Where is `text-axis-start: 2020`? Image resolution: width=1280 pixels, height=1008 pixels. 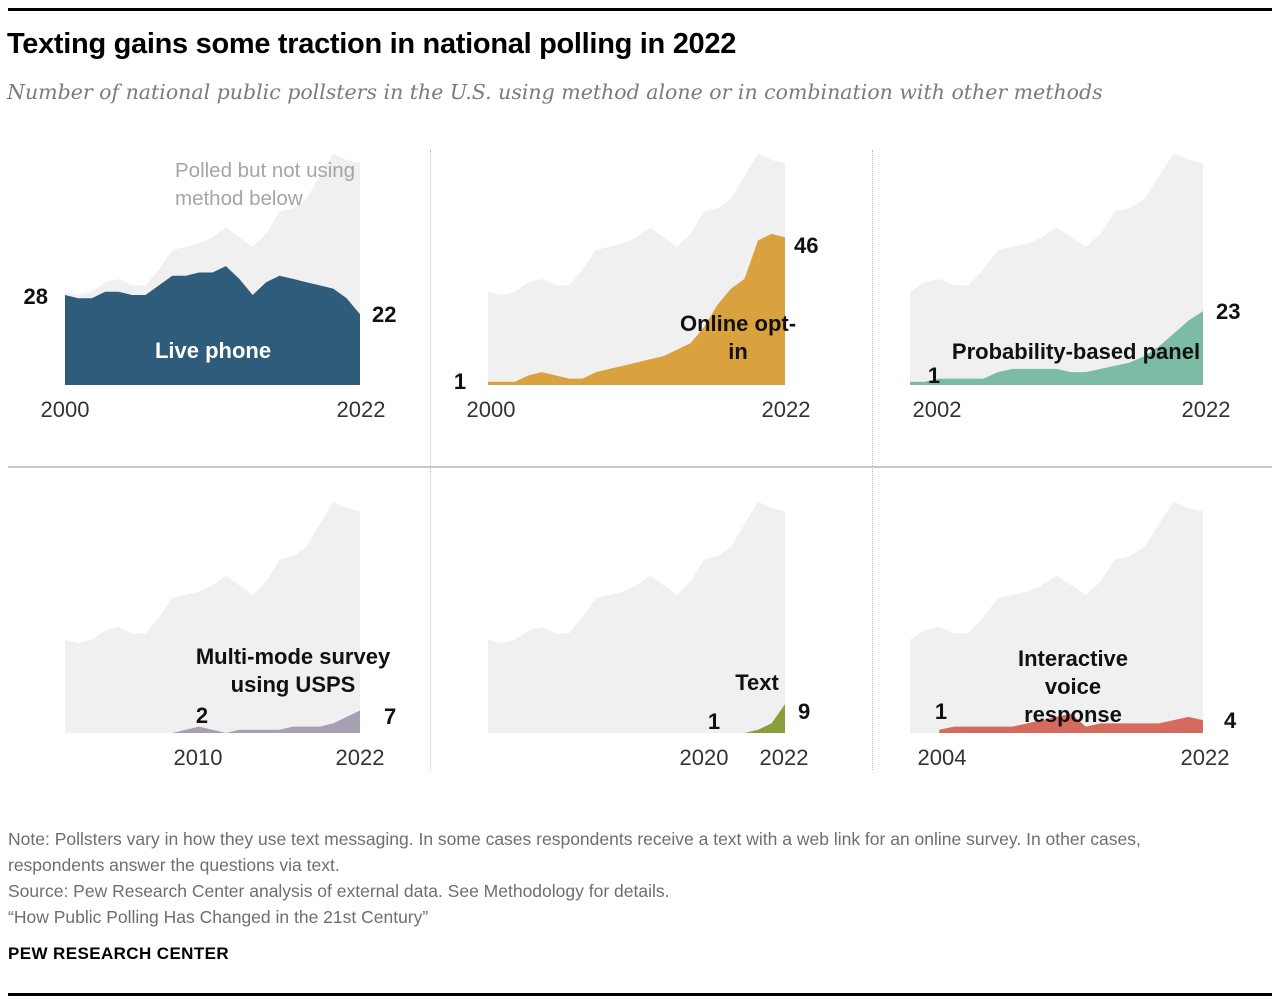
text-axis-start: 2020 is located at coordinates (704, 757).